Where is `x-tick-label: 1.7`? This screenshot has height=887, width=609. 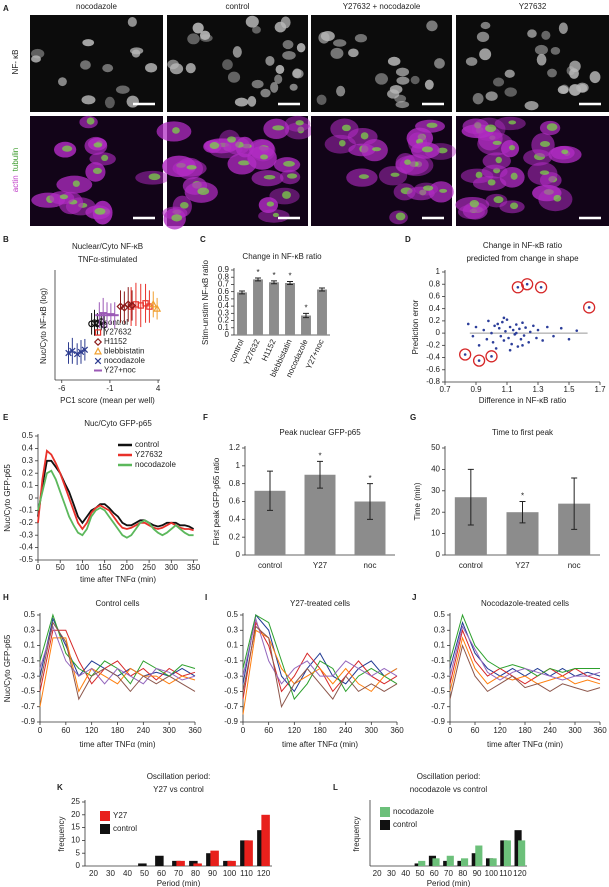 x-tick-label: 1.7 is located at coordinates (600, 389).